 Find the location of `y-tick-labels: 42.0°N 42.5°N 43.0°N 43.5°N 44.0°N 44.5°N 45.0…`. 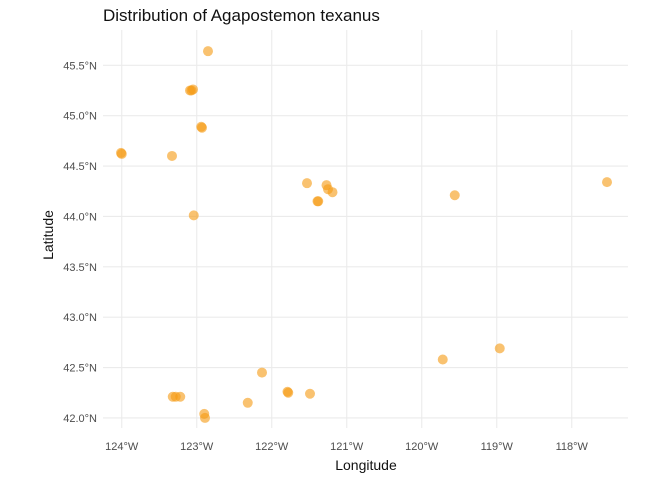

y-tick-labels: 42.0°N 42.5°N 43.0°N 43.5°N 44.0°N 44.5°N 45.0… is located at coordinates (80, 242).